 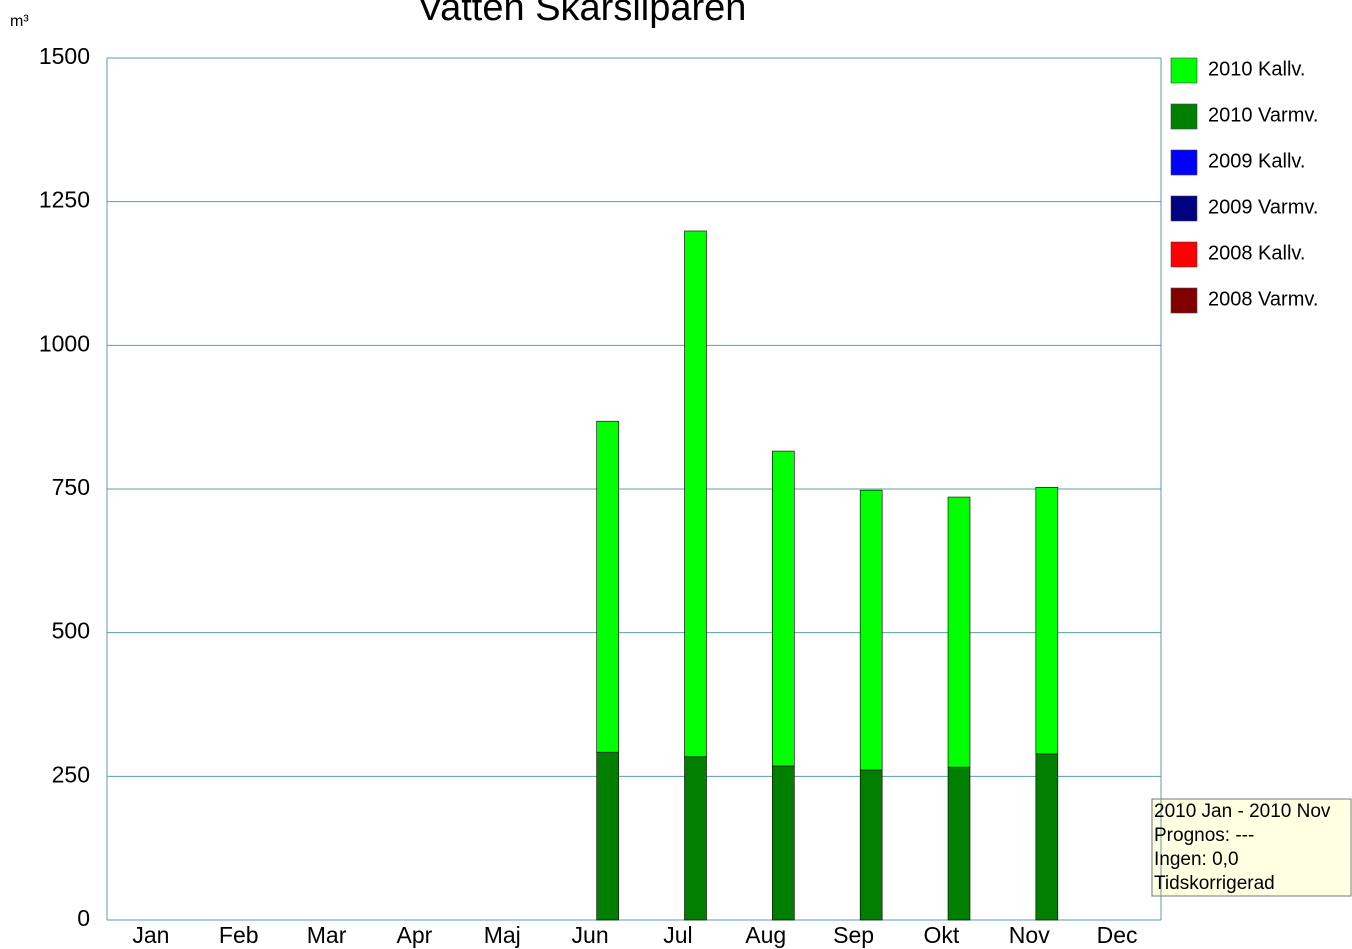 What do you see at coordinates (1117, 935) in the screenshot?
I see `x-tick-label: Dec` at bounding box center [1117, 935].